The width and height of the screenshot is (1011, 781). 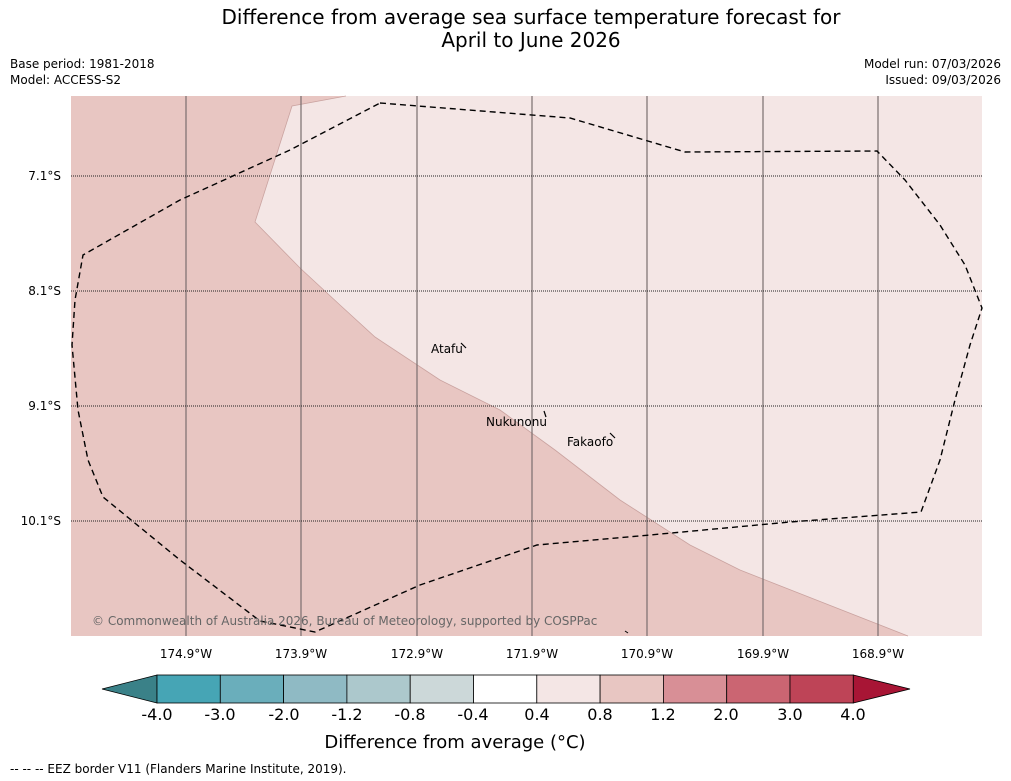 What do you see at coordinates (220, 714) in the screenshot?
I see `cb-tick-label: -3.0` at bounding box center [220, 714].